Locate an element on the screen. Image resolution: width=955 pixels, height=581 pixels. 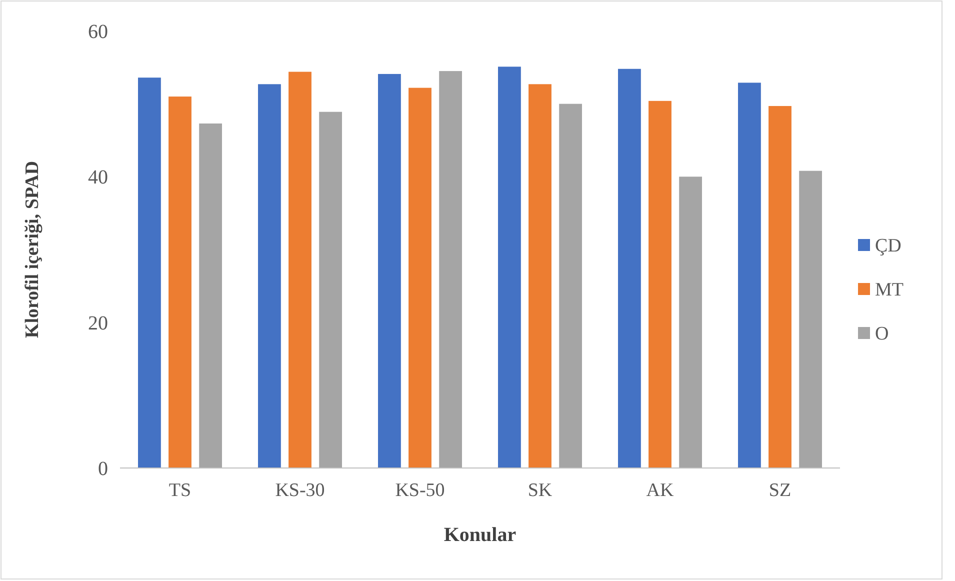
x-tick-label: KS-50 is located at coordinates (420, 490).